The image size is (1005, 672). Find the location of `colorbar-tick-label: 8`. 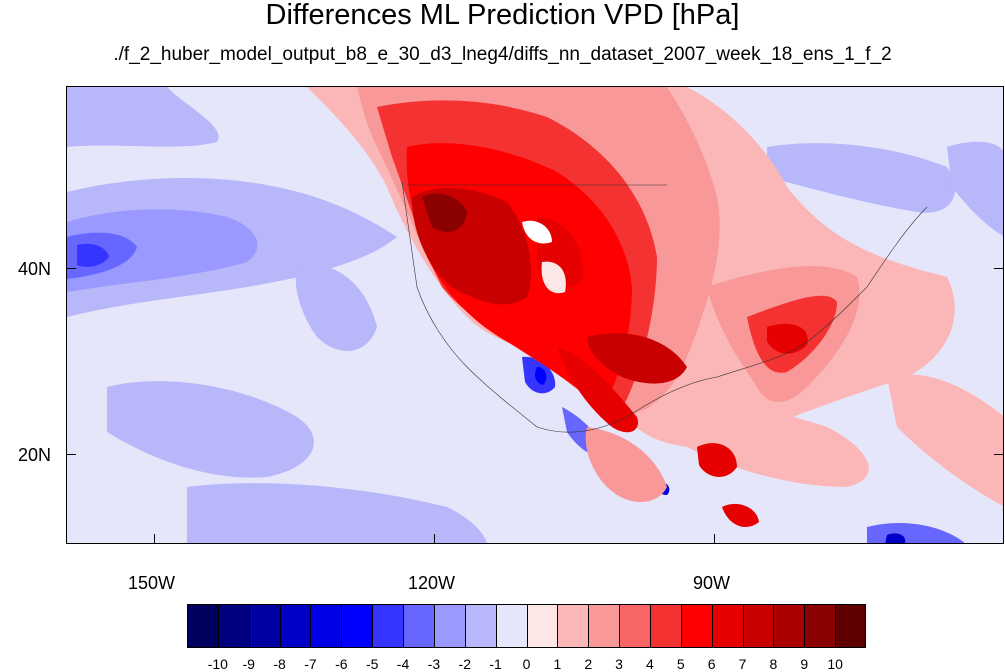

colorbar-tick-label: 8 is located at coordinates (773, 664).